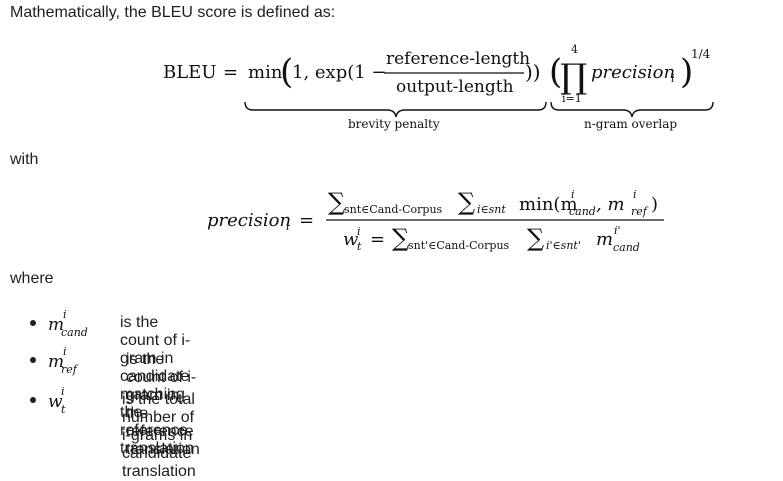 The width and height of the screenshot is (783, 481). I want to click on den-m-sub: cand, so click(626, 247).